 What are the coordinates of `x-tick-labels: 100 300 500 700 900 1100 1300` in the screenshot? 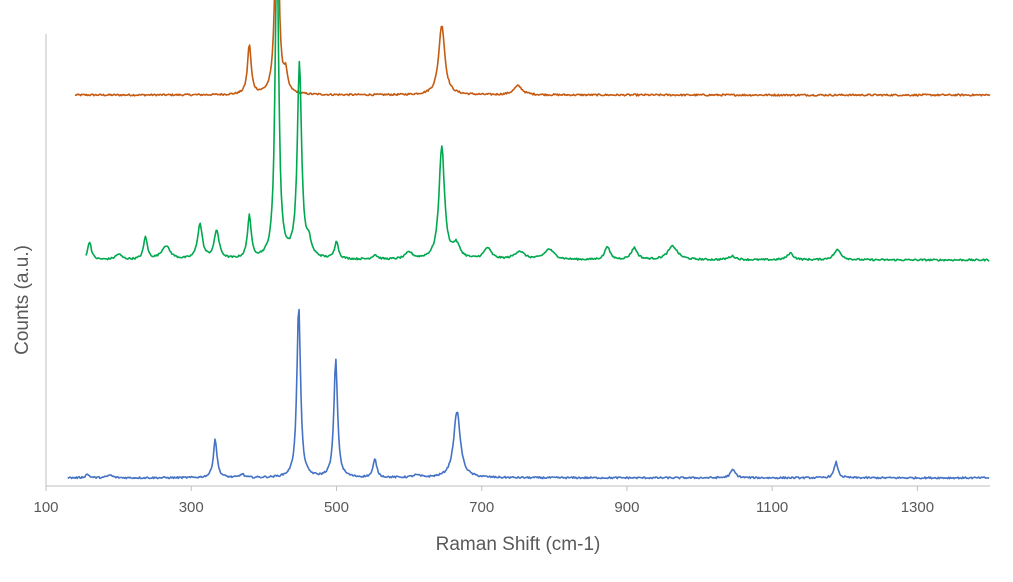 It's located at (483, 507).